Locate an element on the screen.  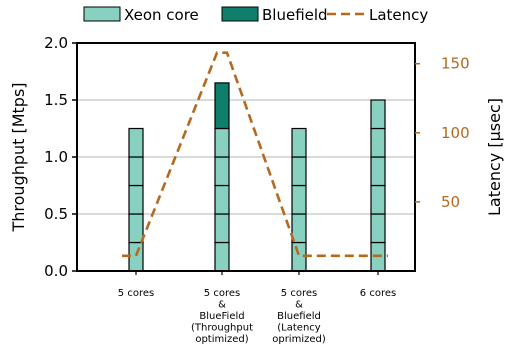
y2-tick-label: 100 is located at coordinates (455, 133).